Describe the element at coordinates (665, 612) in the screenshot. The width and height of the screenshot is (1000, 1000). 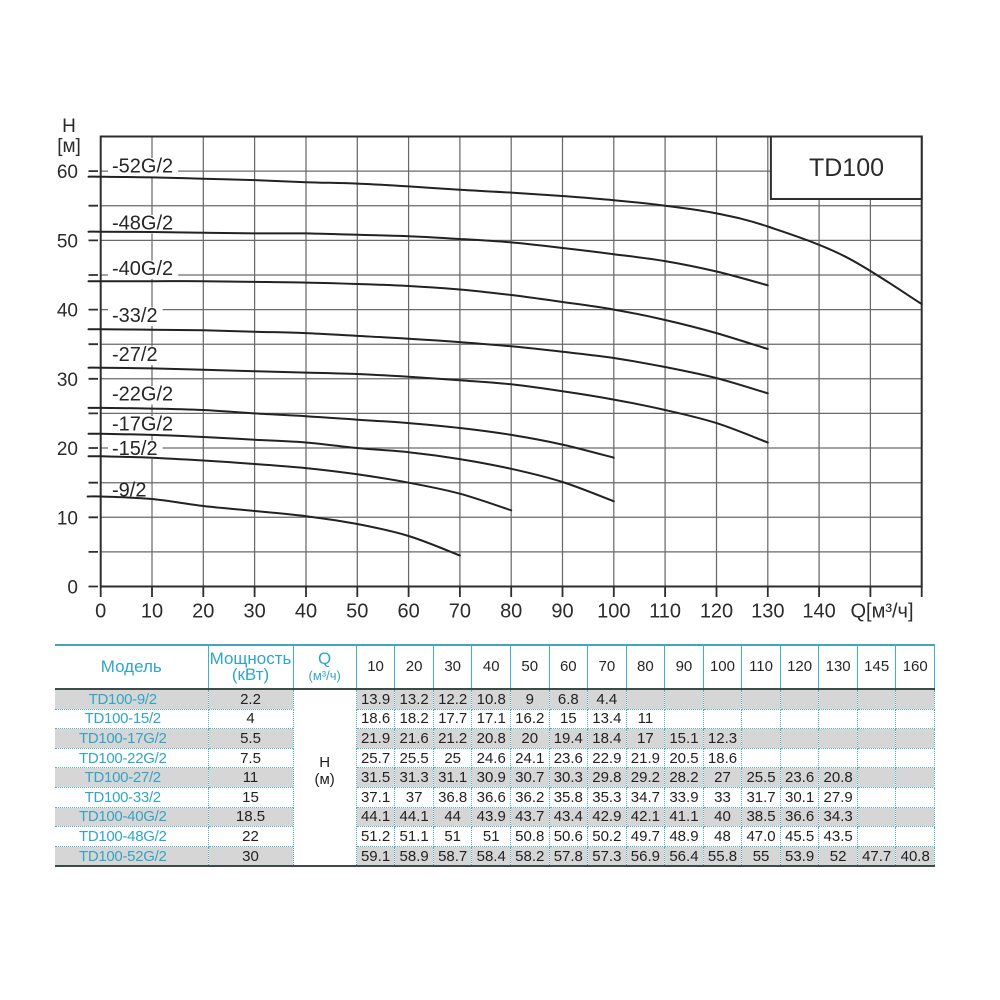
I see `svg-text: 110` at that location.